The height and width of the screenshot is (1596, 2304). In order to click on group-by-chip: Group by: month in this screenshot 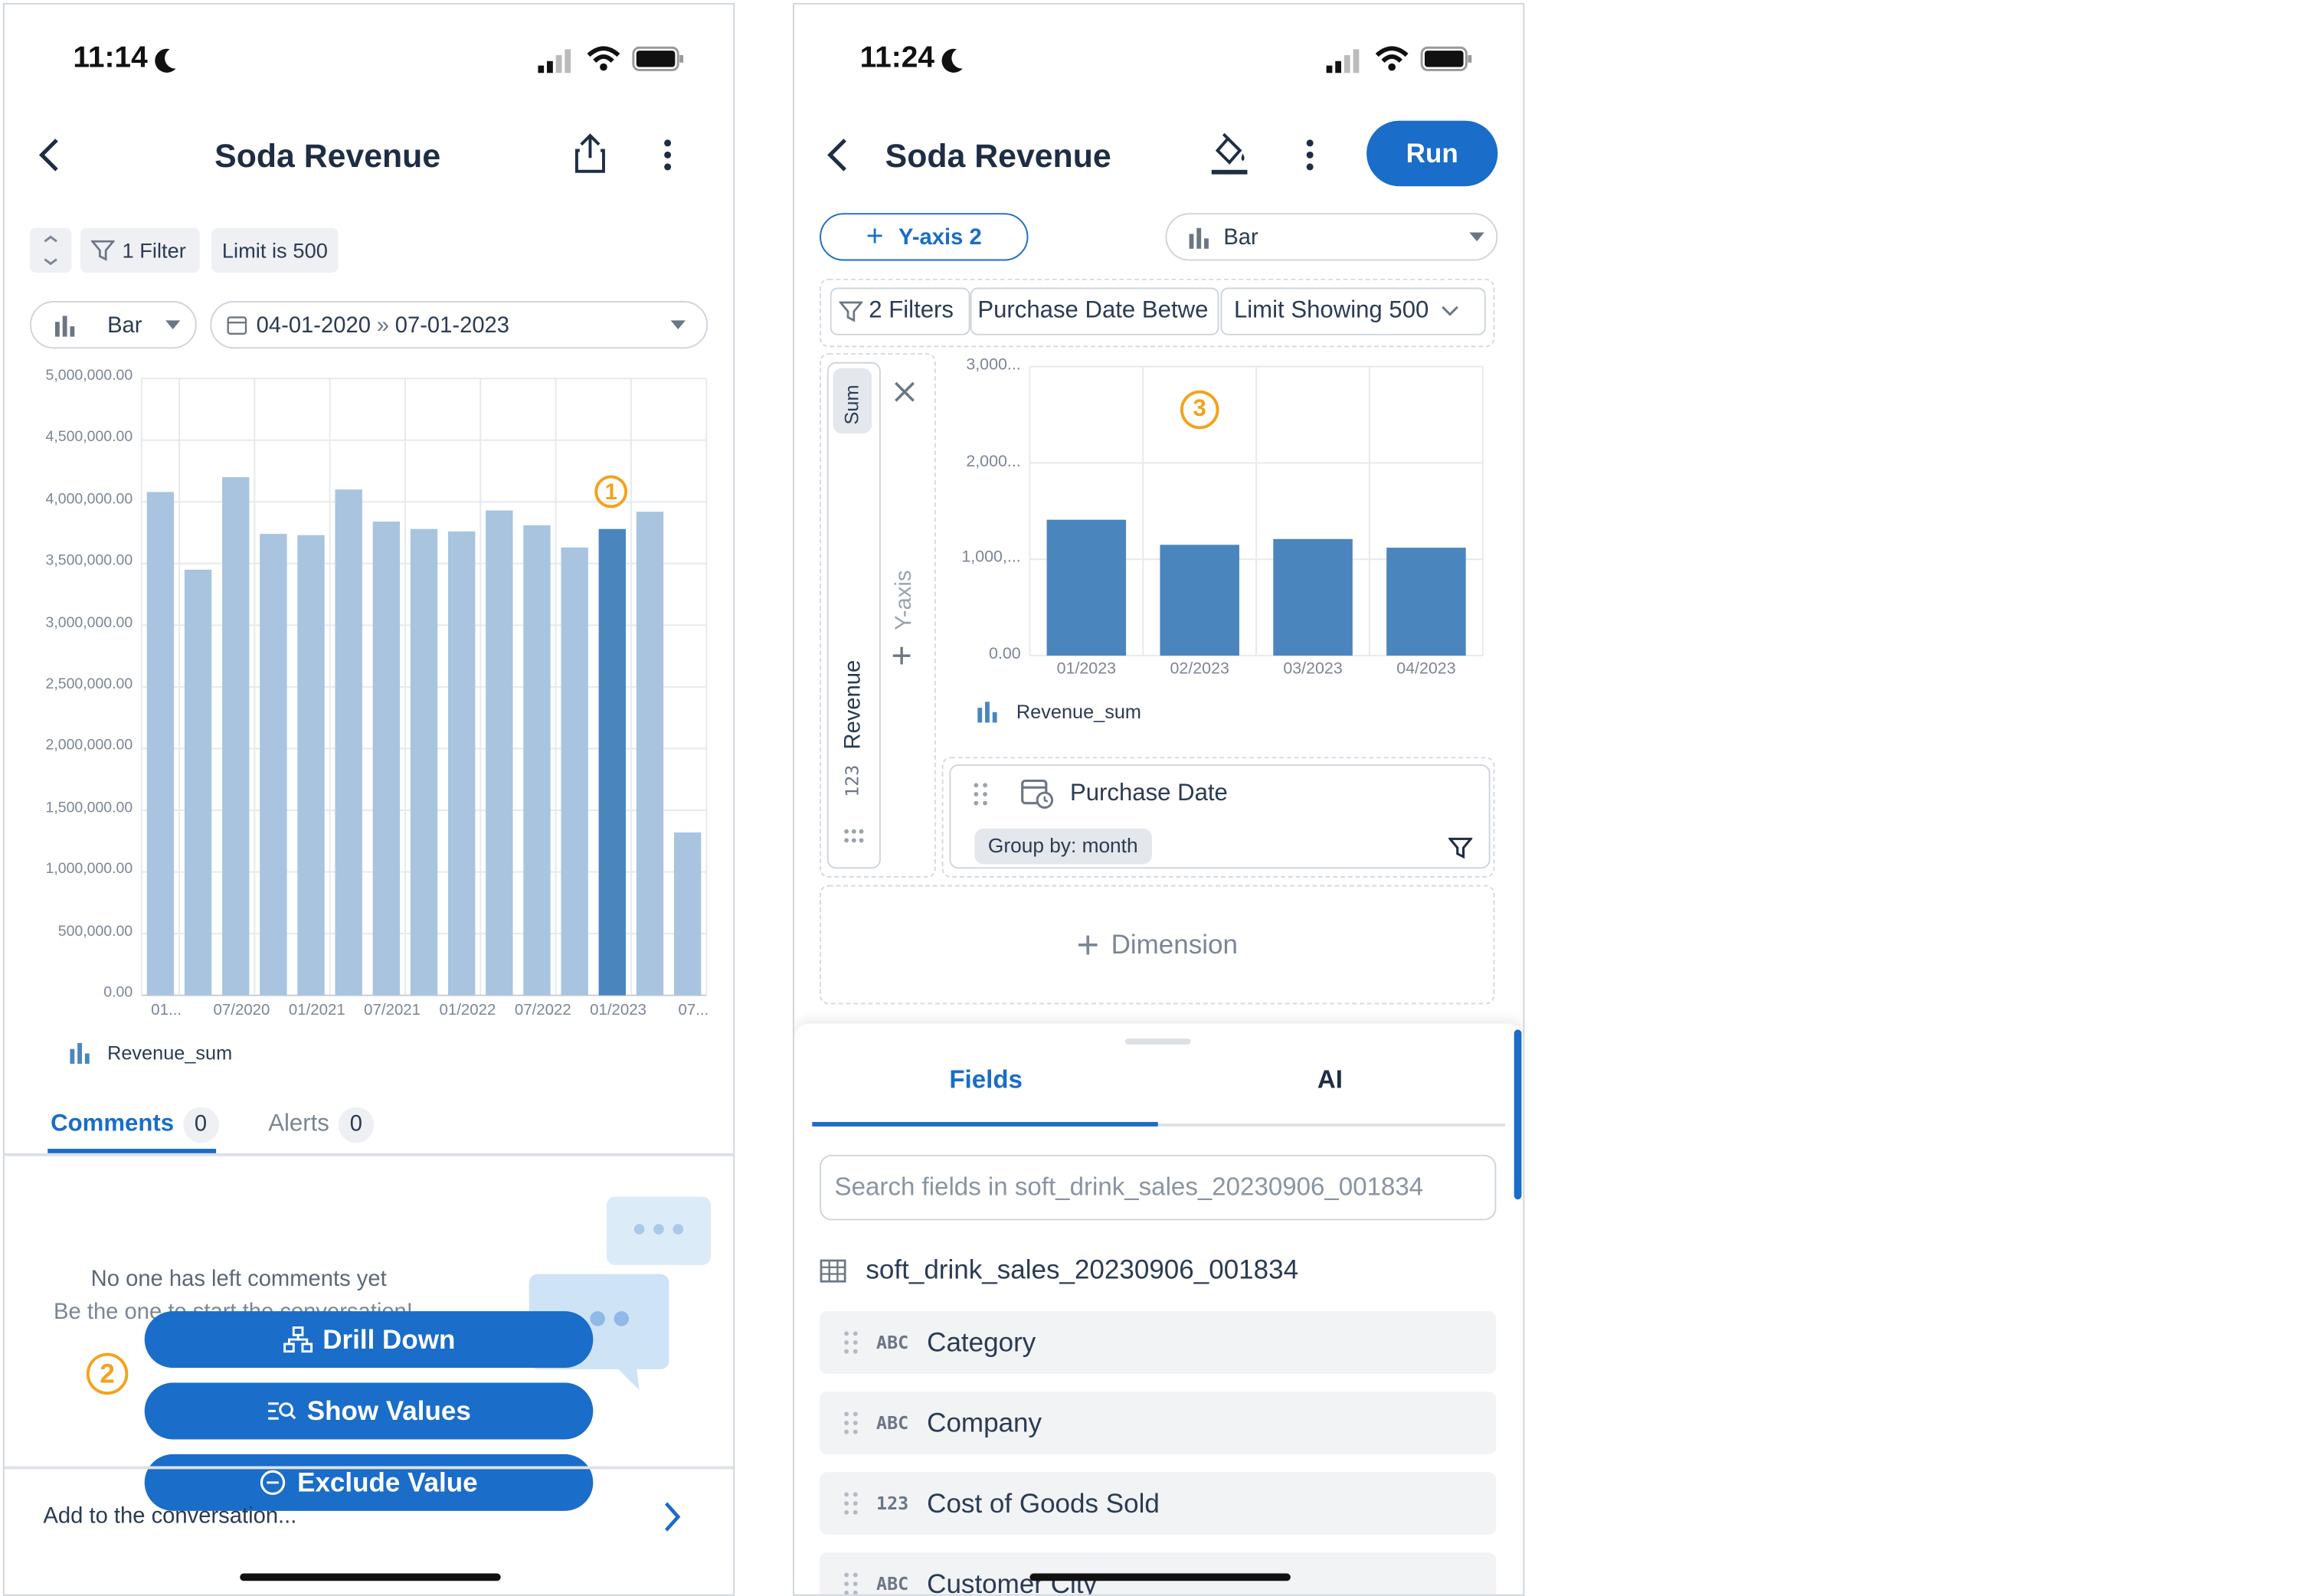, I will do `click(1063, 846)`.